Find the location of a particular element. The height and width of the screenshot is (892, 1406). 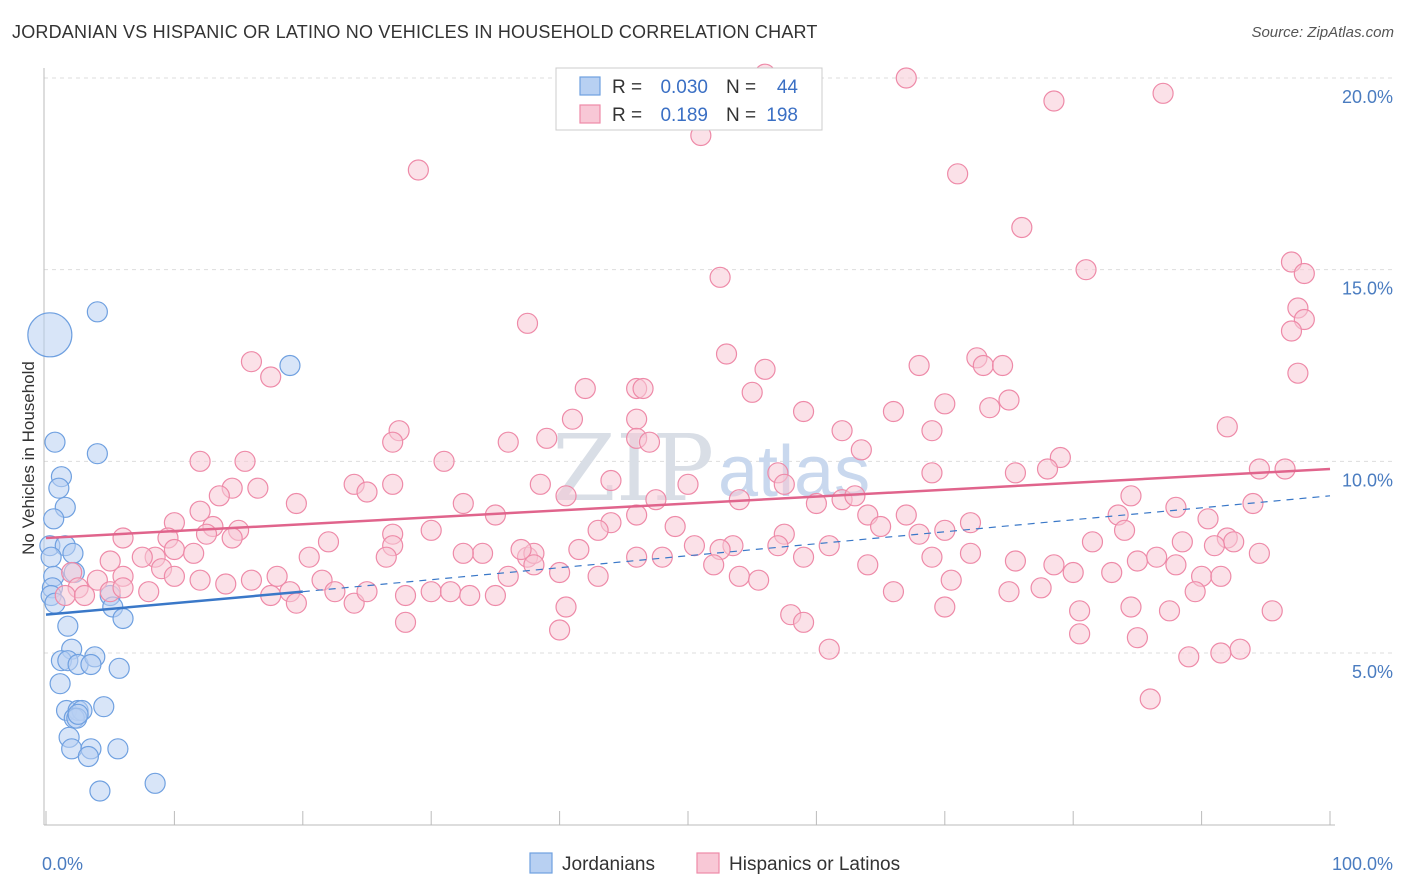

source-label: Source: ZipAtlas.com is located at coordinates (1322, 32).